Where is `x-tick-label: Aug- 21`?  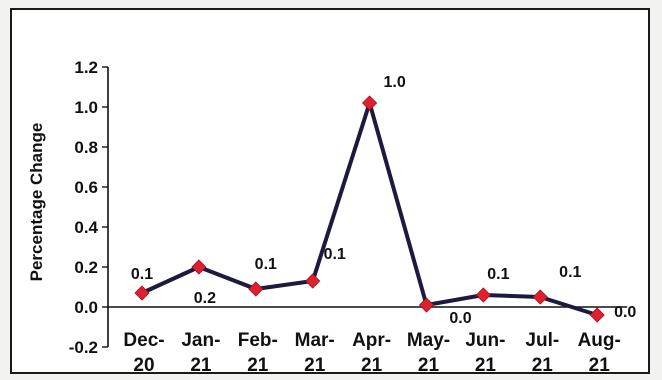
x-tick-label: Aug- 21 is located at coordinates (599, 351).